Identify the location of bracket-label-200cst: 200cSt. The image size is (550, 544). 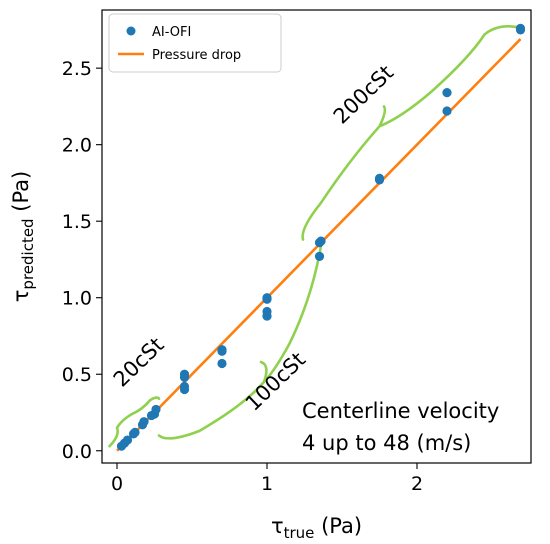
(363, 94).